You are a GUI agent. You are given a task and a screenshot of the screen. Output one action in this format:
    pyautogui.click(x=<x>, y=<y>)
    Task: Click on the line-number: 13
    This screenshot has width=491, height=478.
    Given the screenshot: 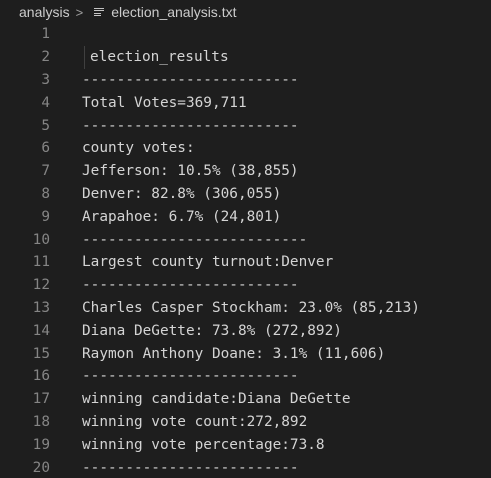 What is the action you would take?
    pyautogui.click(x=25, y=308)
    